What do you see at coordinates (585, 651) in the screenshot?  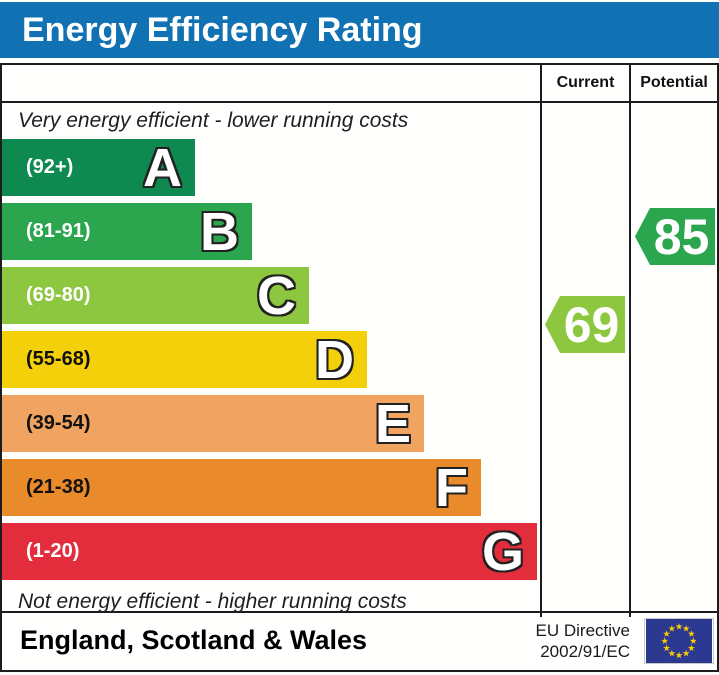 I see `eu-directive-line2: 2002/91/EC` at bounding box center [585, 651].